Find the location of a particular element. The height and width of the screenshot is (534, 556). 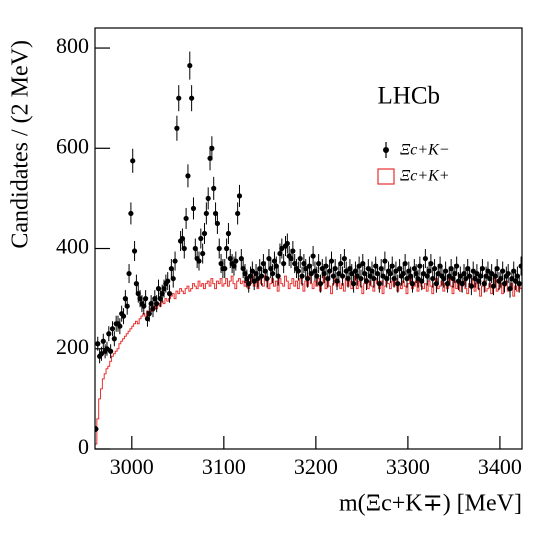

y-axis-title: Candidates / (2 MeV) is located at coordinates (21, 144).